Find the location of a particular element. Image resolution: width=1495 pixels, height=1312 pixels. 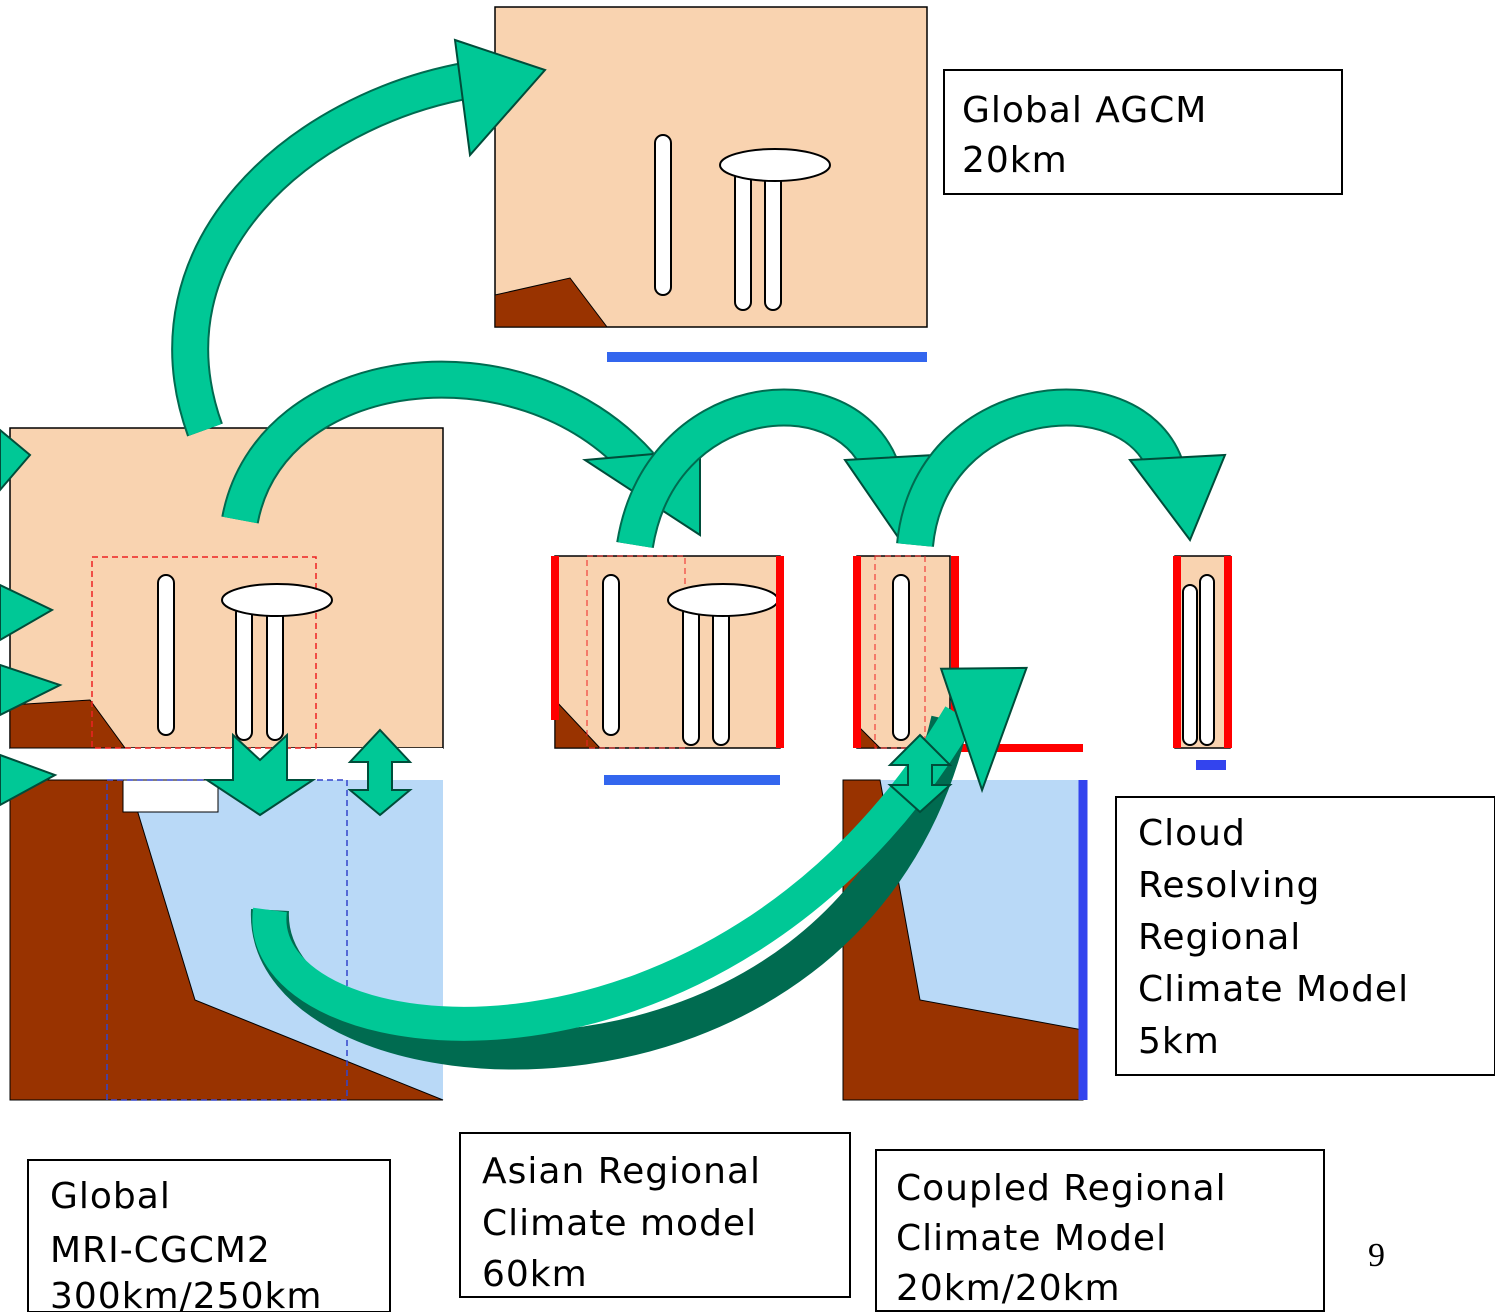

page-number: 9 is located at coordinates (1376, 1255).